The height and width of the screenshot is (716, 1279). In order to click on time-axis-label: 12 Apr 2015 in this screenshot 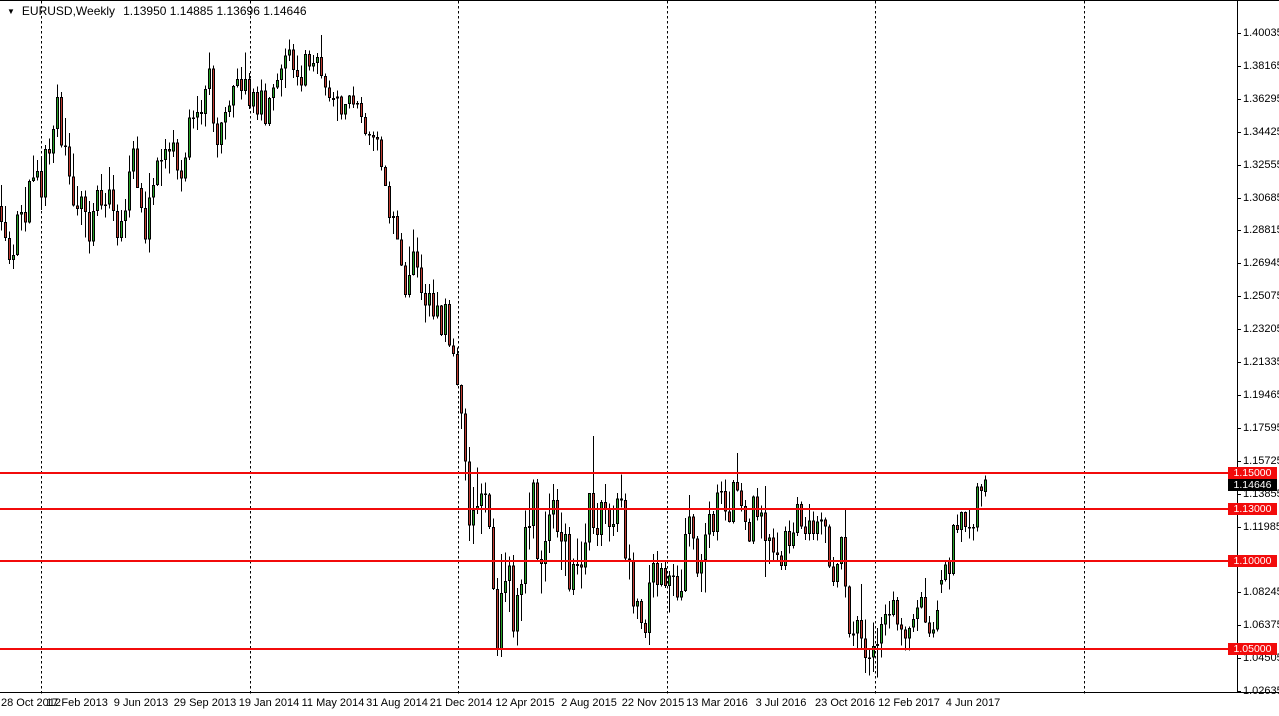, I will do `click(525, 703)`.